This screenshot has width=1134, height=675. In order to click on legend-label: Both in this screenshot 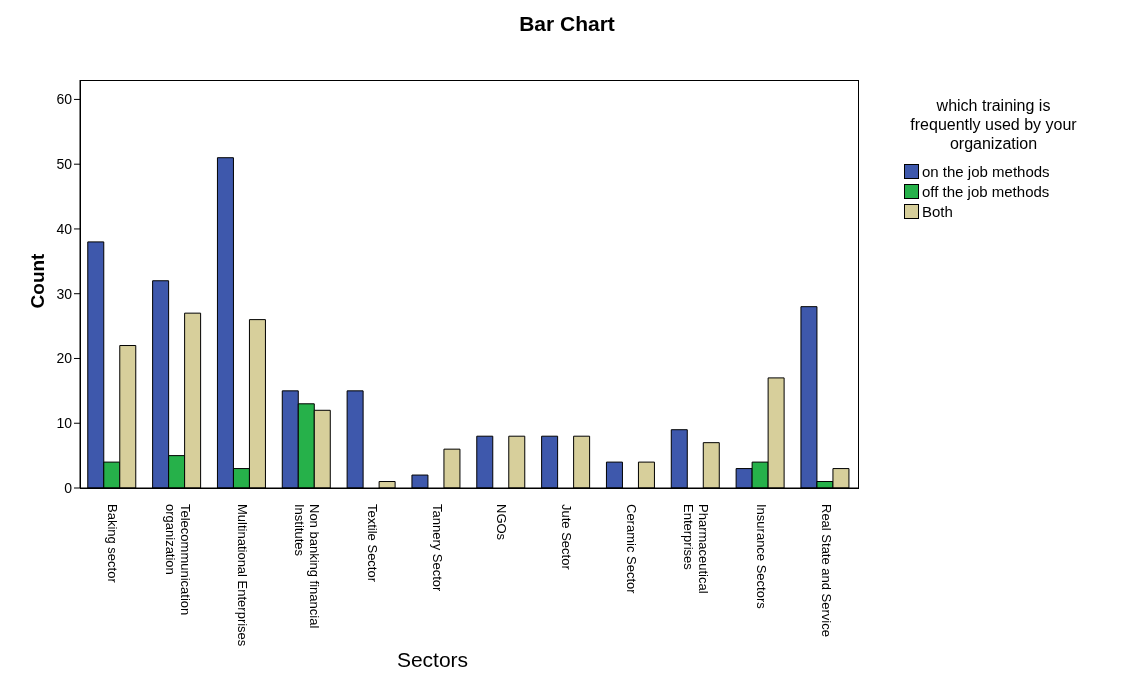, I will do `click(937, 211)`.